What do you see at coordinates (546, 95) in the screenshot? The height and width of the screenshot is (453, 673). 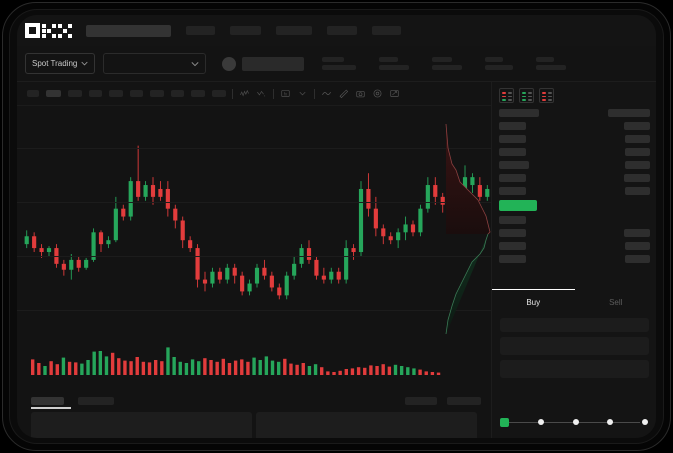 I see `orderbook-asks-icon` at bounding box center [546, 95].